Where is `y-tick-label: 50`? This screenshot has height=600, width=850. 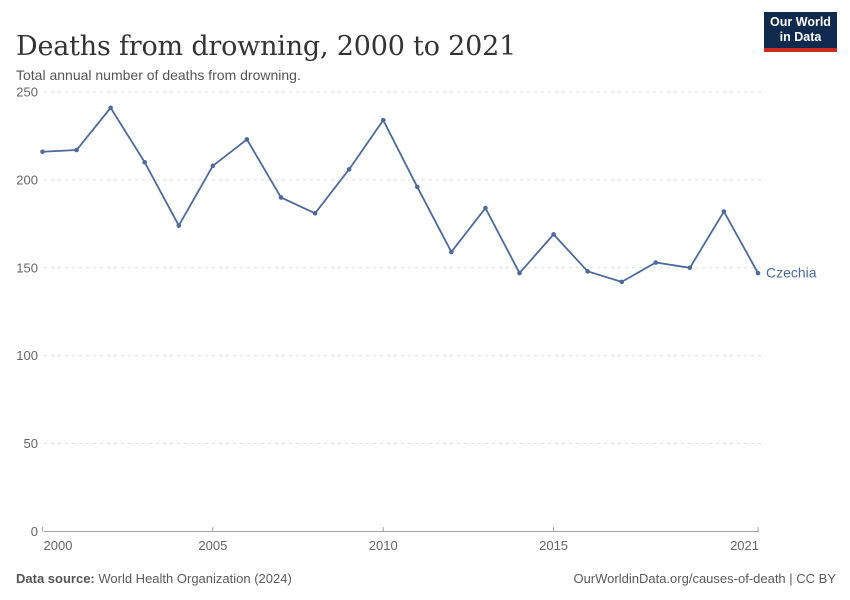
y-tick-label: 50 is located at coordinates (31, 443).